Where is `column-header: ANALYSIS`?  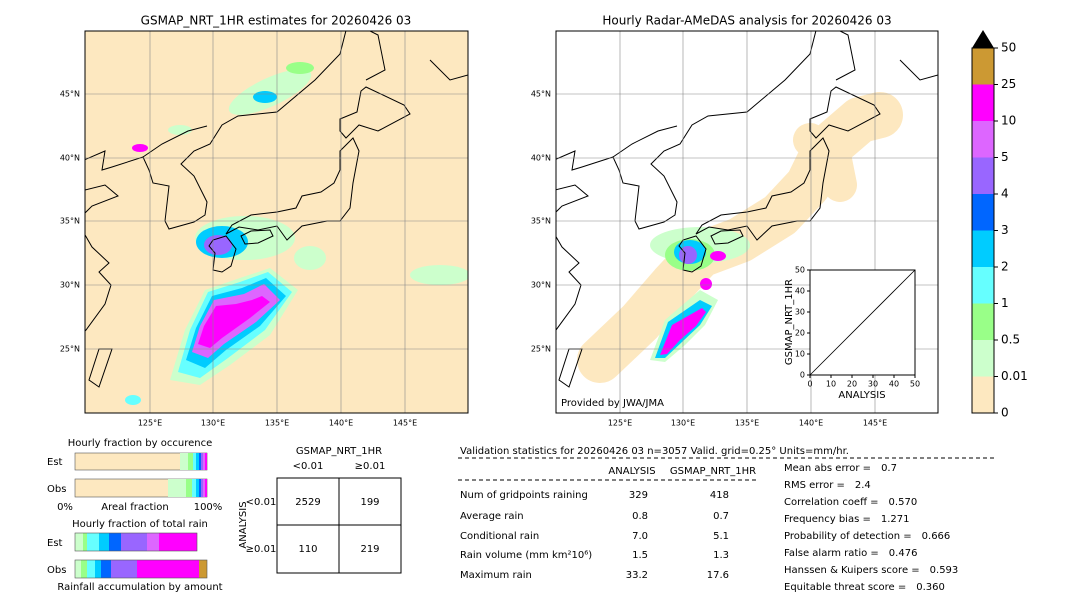
column-header: ANALYSIS is located at coordinates (631, 471).